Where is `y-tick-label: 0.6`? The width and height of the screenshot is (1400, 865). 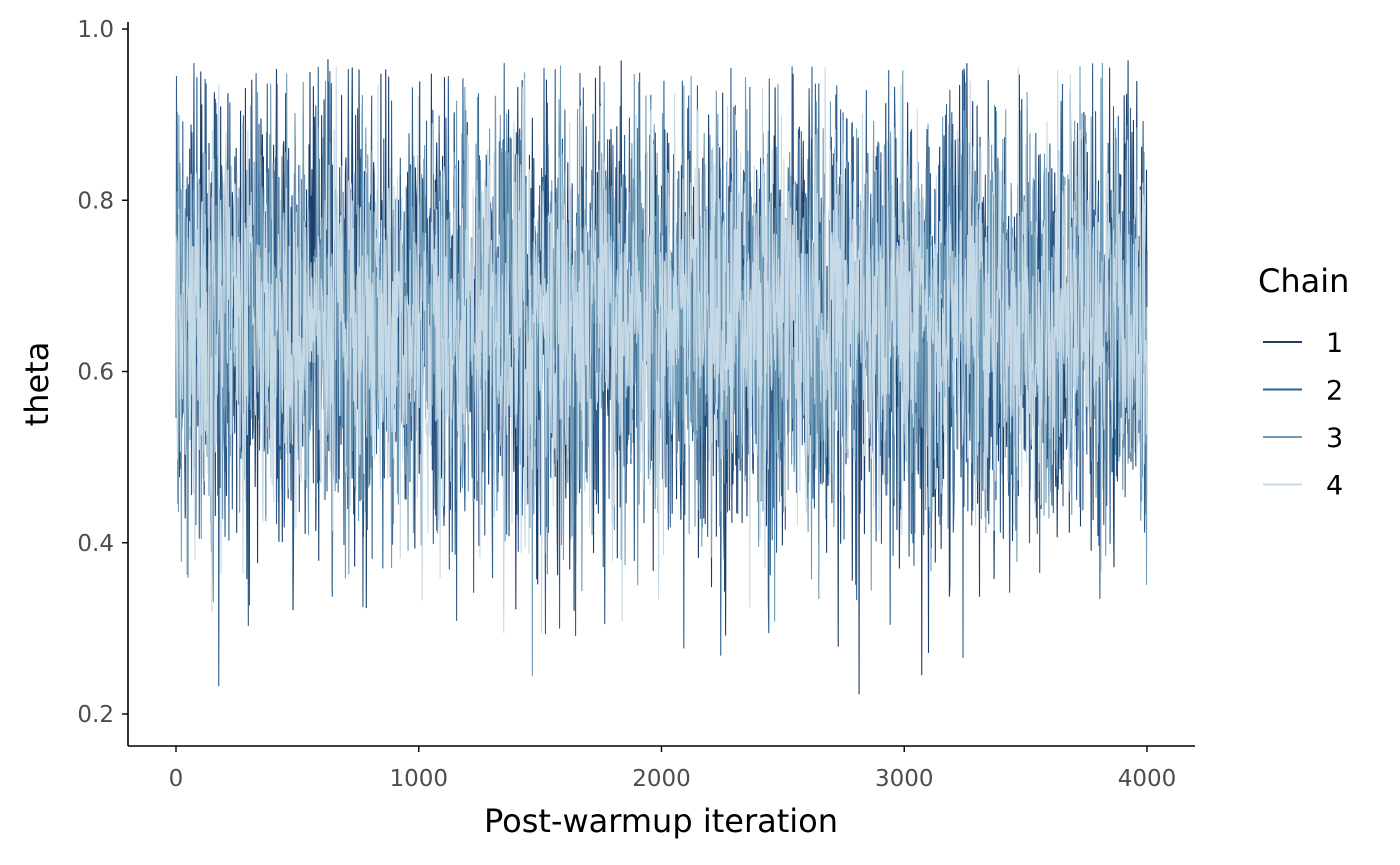
y-tick-label: 0.6 is located at coordinates (95, 373).